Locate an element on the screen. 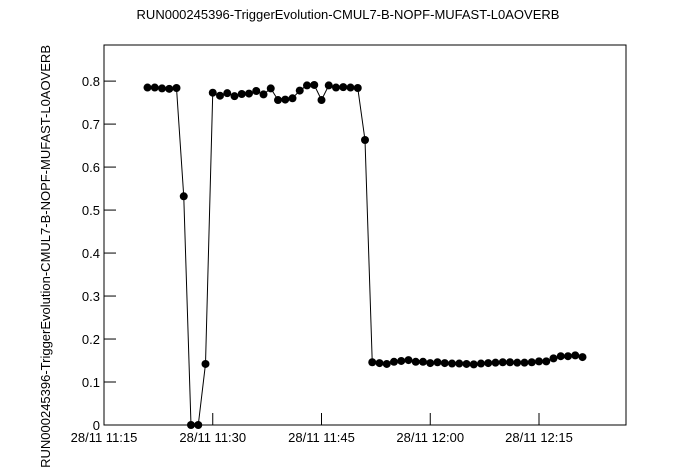  x-tick-label: 28/11 11:45 is located at coordinates (321, 437).